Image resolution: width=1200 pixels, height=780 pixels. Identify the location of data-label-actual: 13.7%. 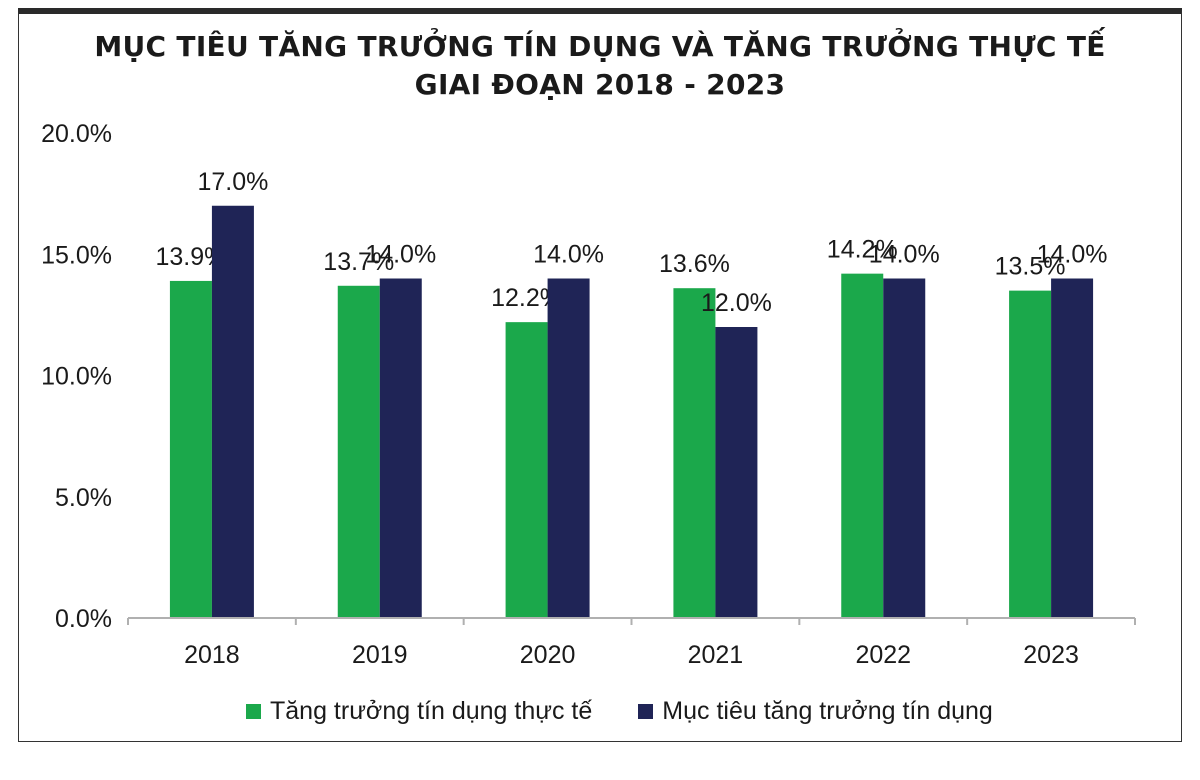
(358, 262).